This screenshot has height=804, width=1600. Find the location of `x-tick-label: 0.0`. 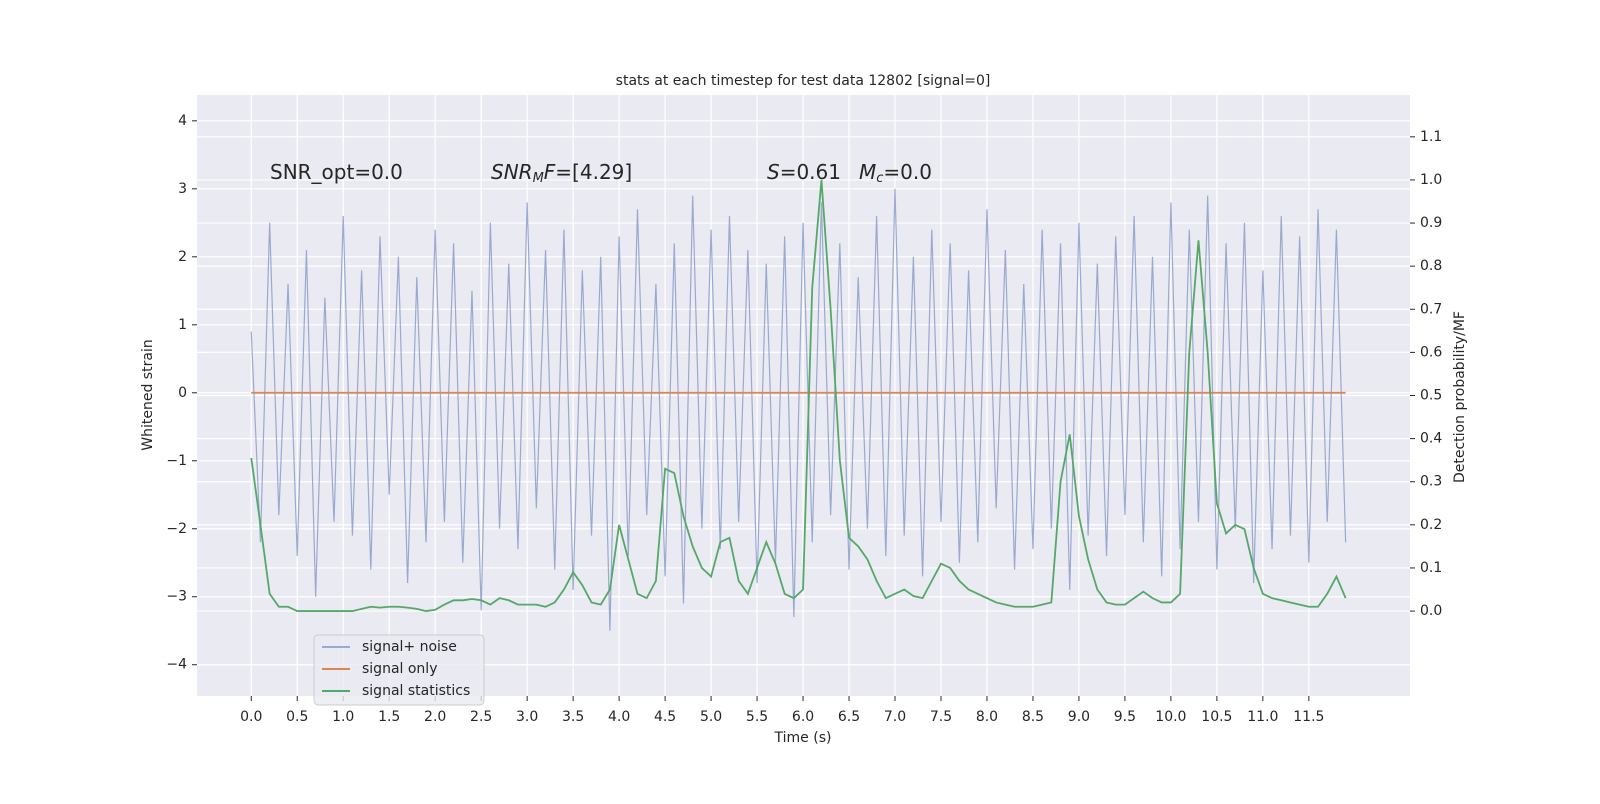

x-tick-label: 0.0 is located at coordinates (251, 717).